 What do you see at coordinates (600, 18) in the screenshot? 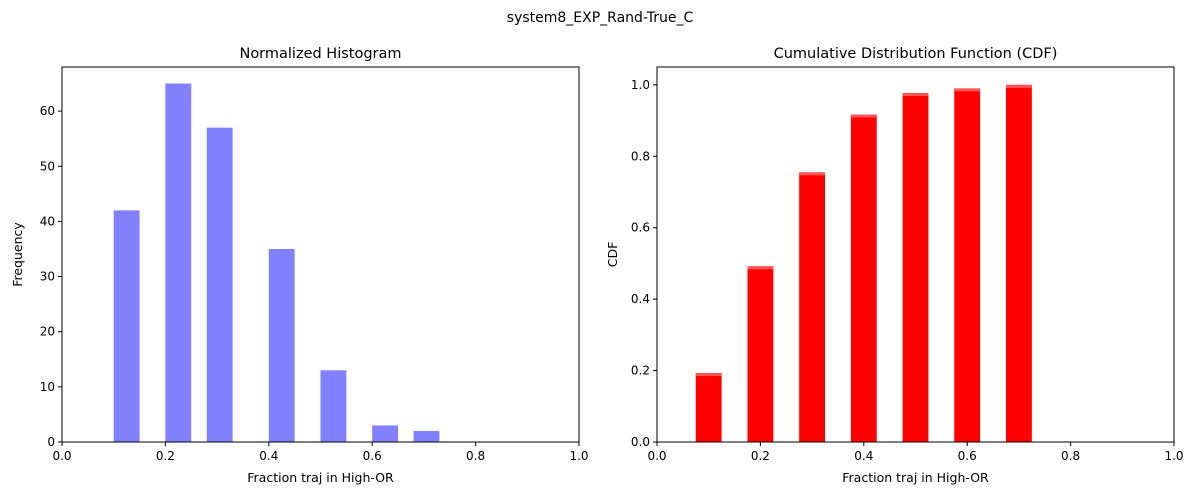
I see `figure-suptitle: system8_EXP_Rand-True_C` at bounding box center [600, 18].